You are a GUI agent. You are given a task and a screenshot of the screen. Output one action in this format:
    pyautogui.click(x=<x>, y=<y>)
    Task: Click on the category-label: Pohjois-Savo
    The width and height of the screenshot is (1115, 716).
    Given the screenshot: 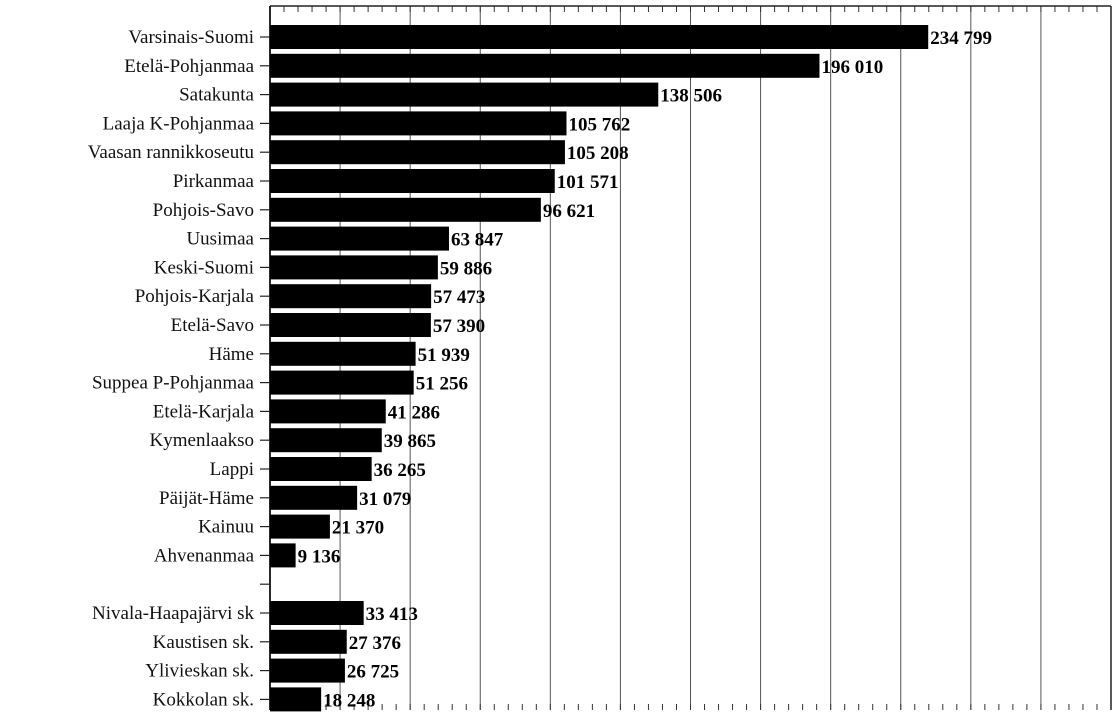 What is the action you would take?
    pyautogui.click(x=203, y=210)
    